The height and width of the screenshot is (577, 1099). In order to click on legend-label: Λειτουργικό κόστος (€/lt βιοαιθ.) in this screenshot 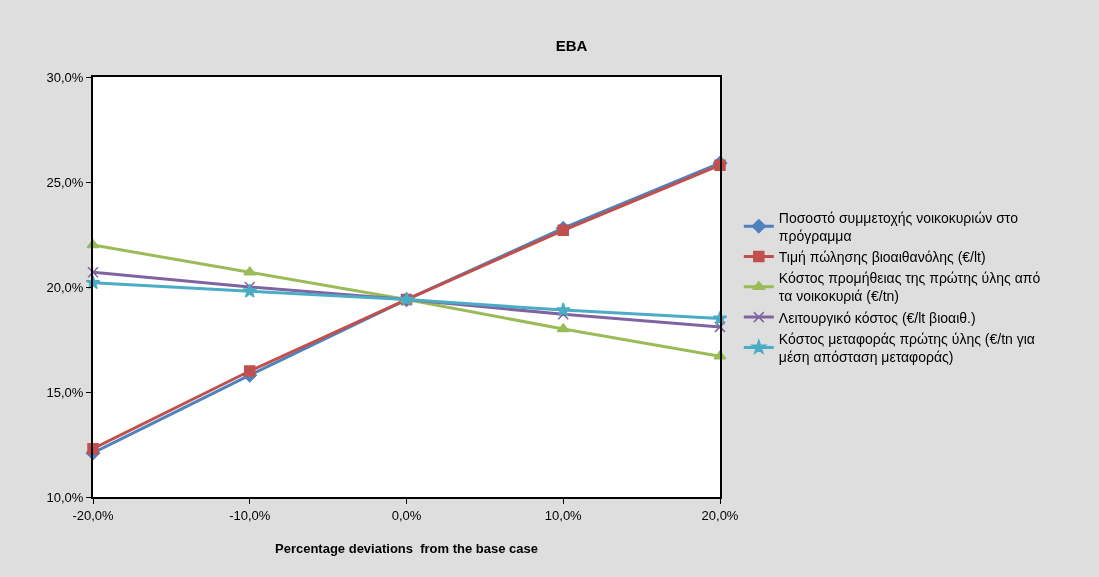, I will do `click(877, 317)`.